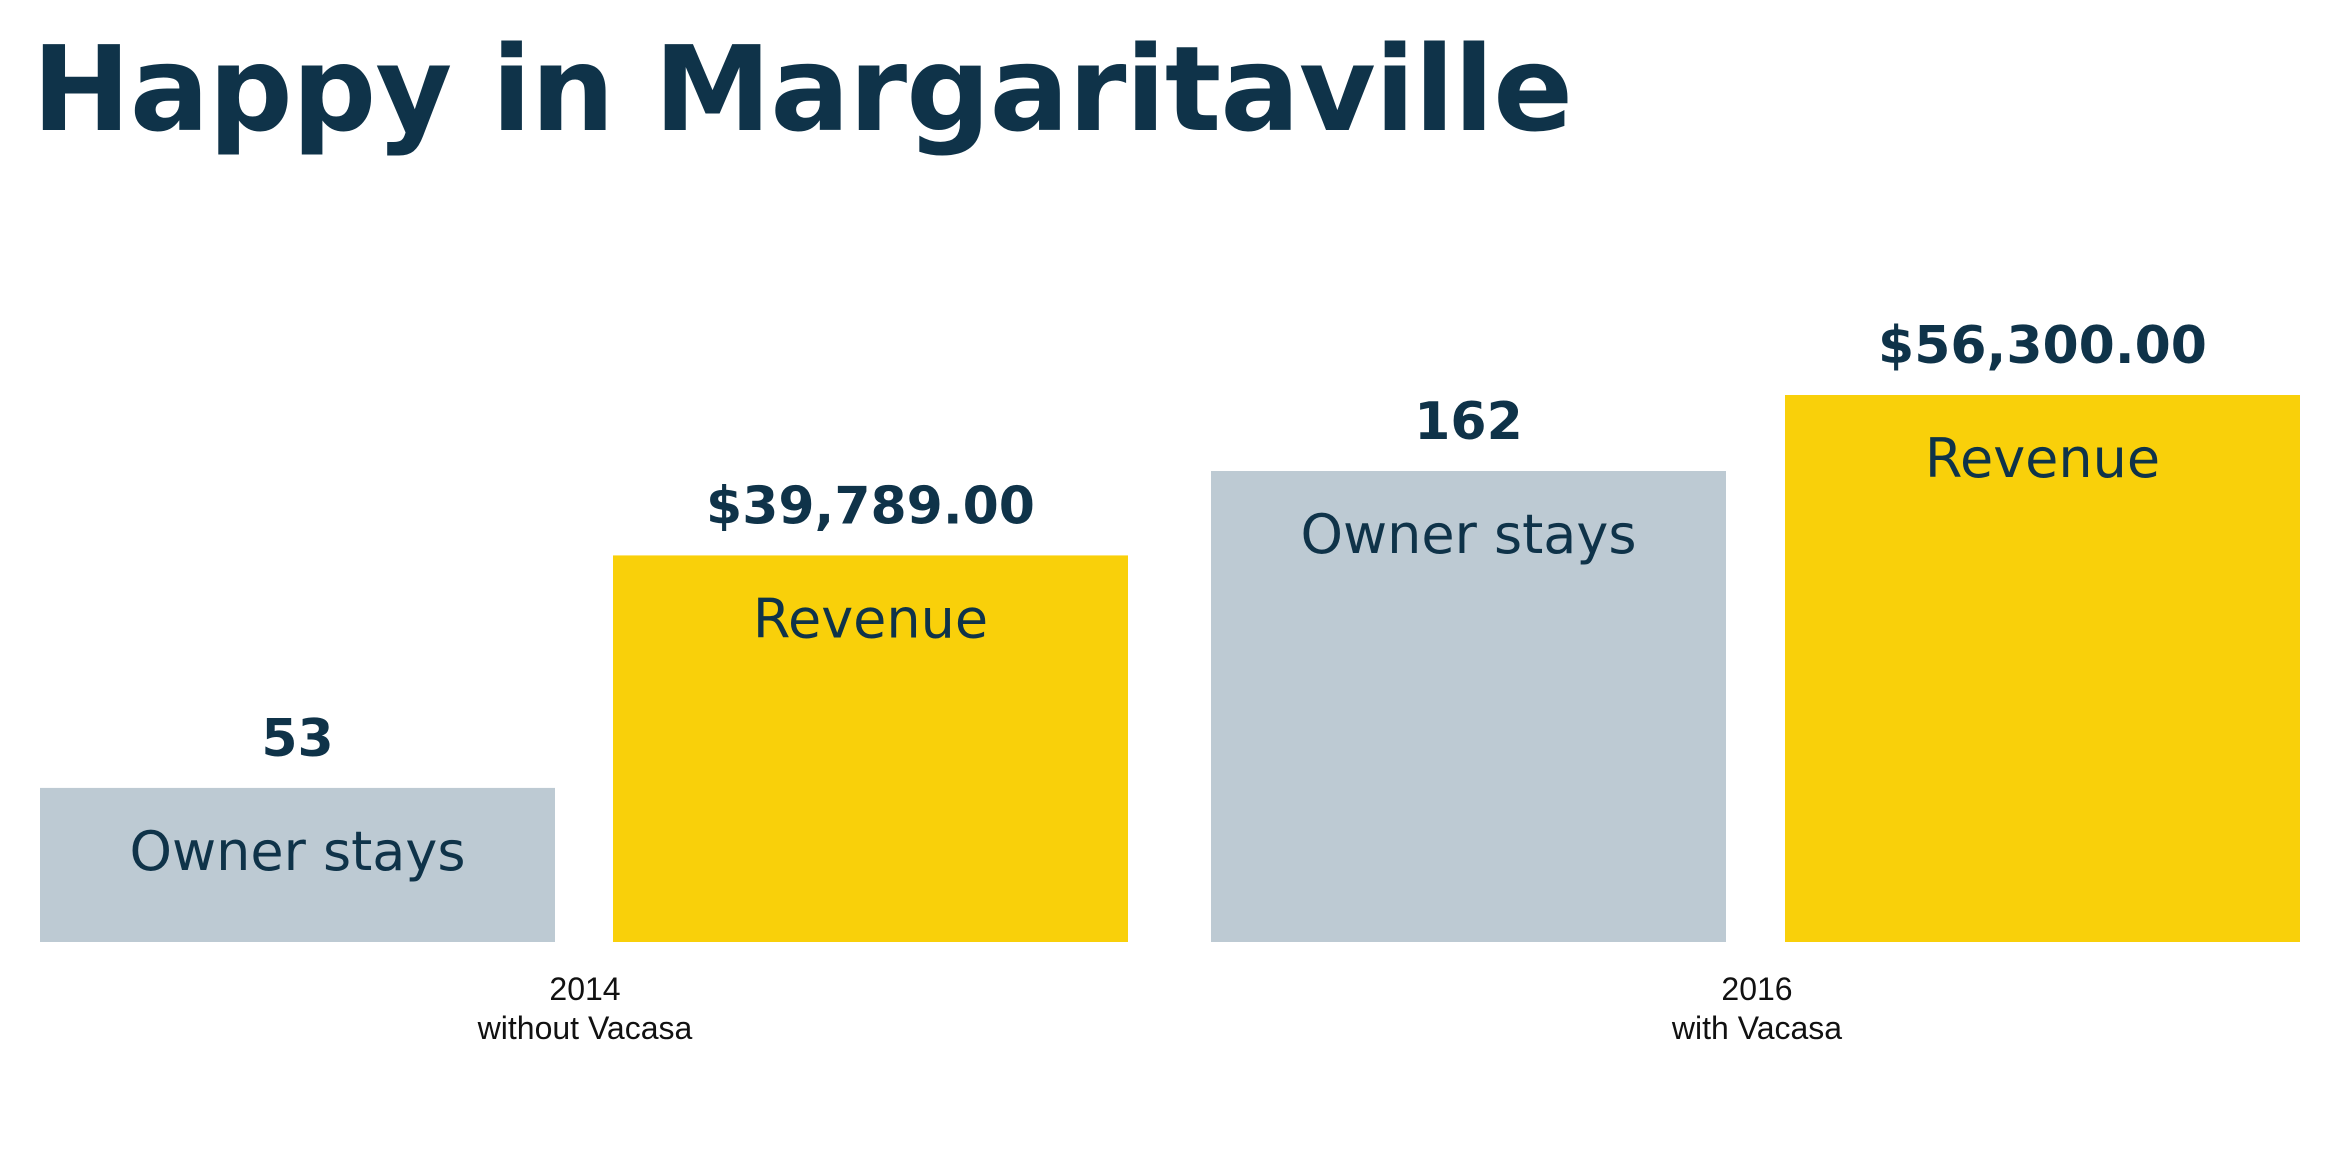 The width and height of the screenshot is (2335, 1171). What do you see at coordinates (2042, 668) in the screenshot?
I see `bar-2016-revenue` at bounding box center [2042, 668].